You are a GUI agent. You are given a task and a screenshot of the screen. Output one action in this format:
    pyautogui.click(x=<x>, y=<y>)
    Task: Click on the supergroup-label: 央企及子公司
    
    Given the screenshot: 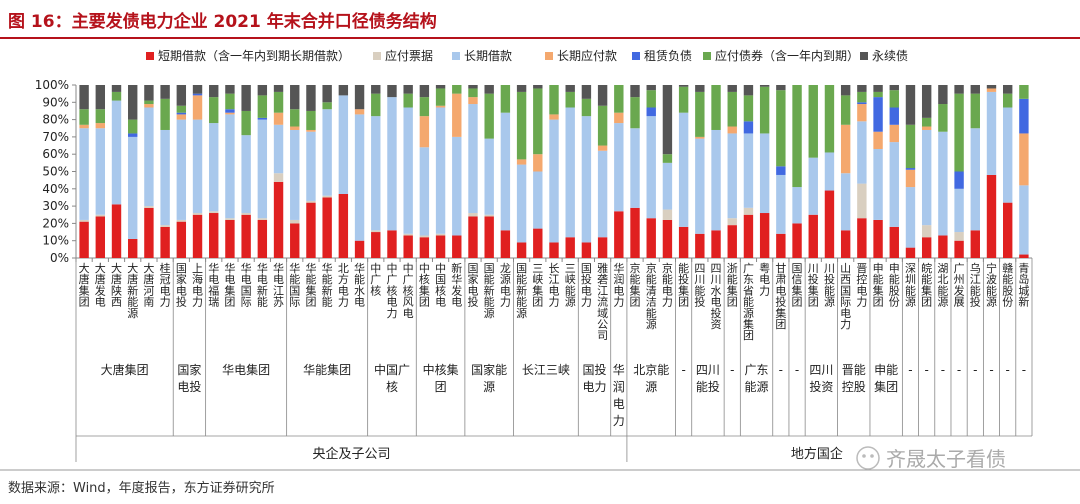 What is the action you would take?
    pyautogui.click(x=351, y=454)
    